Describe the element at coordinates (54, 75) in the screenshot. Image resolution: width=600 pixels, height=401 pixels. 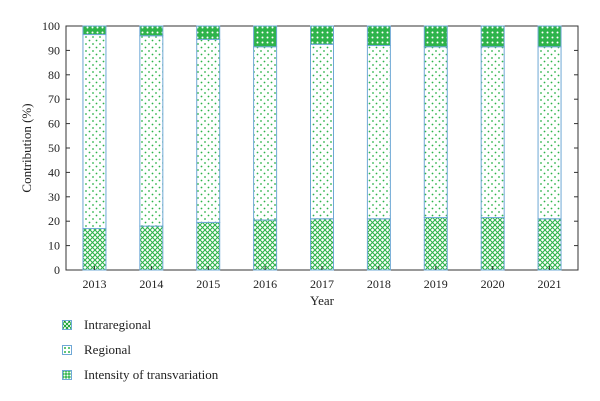
I see `y-tick-label: 80` at that location.